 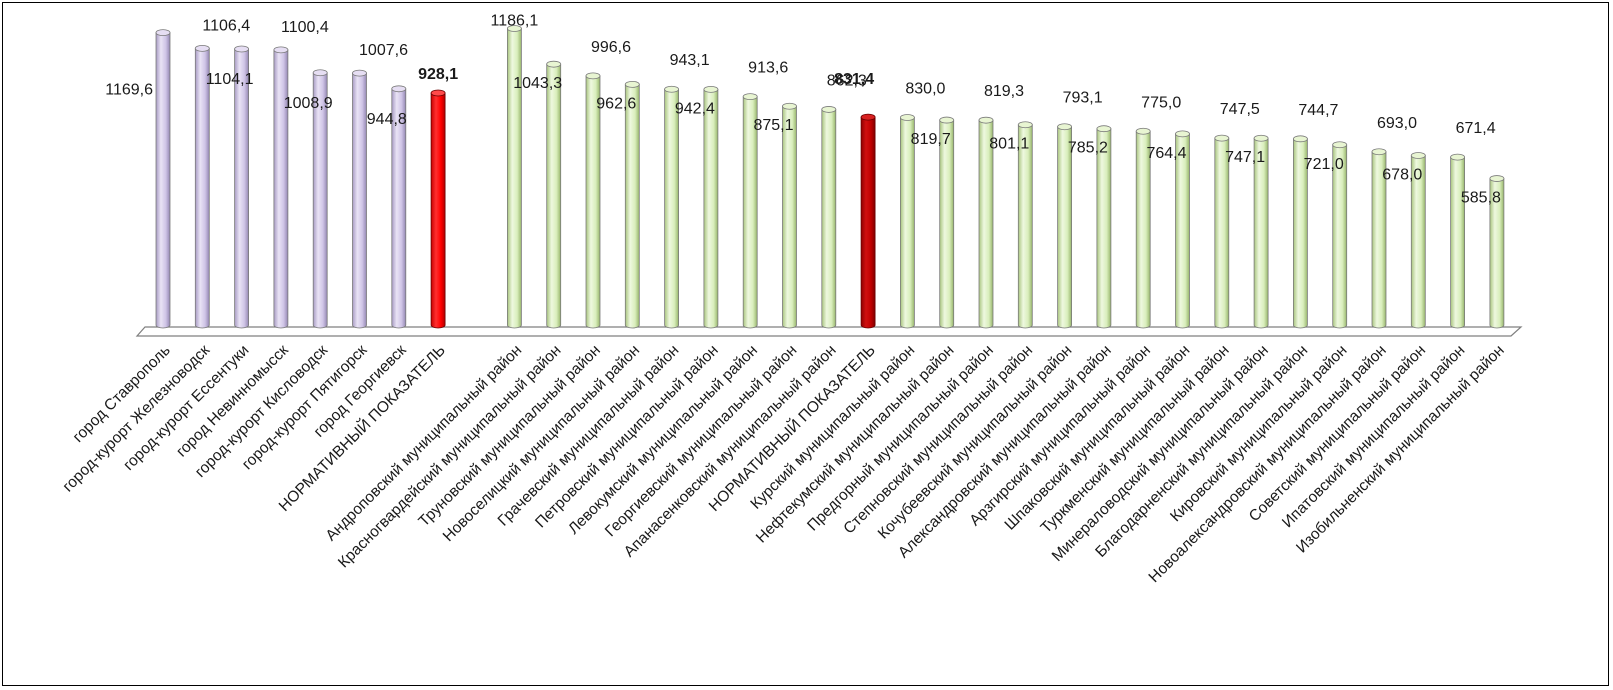 I want to click on data-label: 1008,9, so click(x=308, y=103).